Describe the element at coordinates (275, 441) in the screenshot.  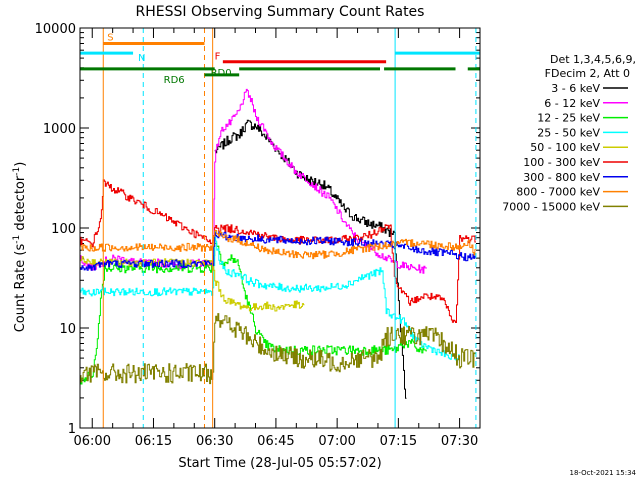
I see `x-tick-label: 06:45` at that location.